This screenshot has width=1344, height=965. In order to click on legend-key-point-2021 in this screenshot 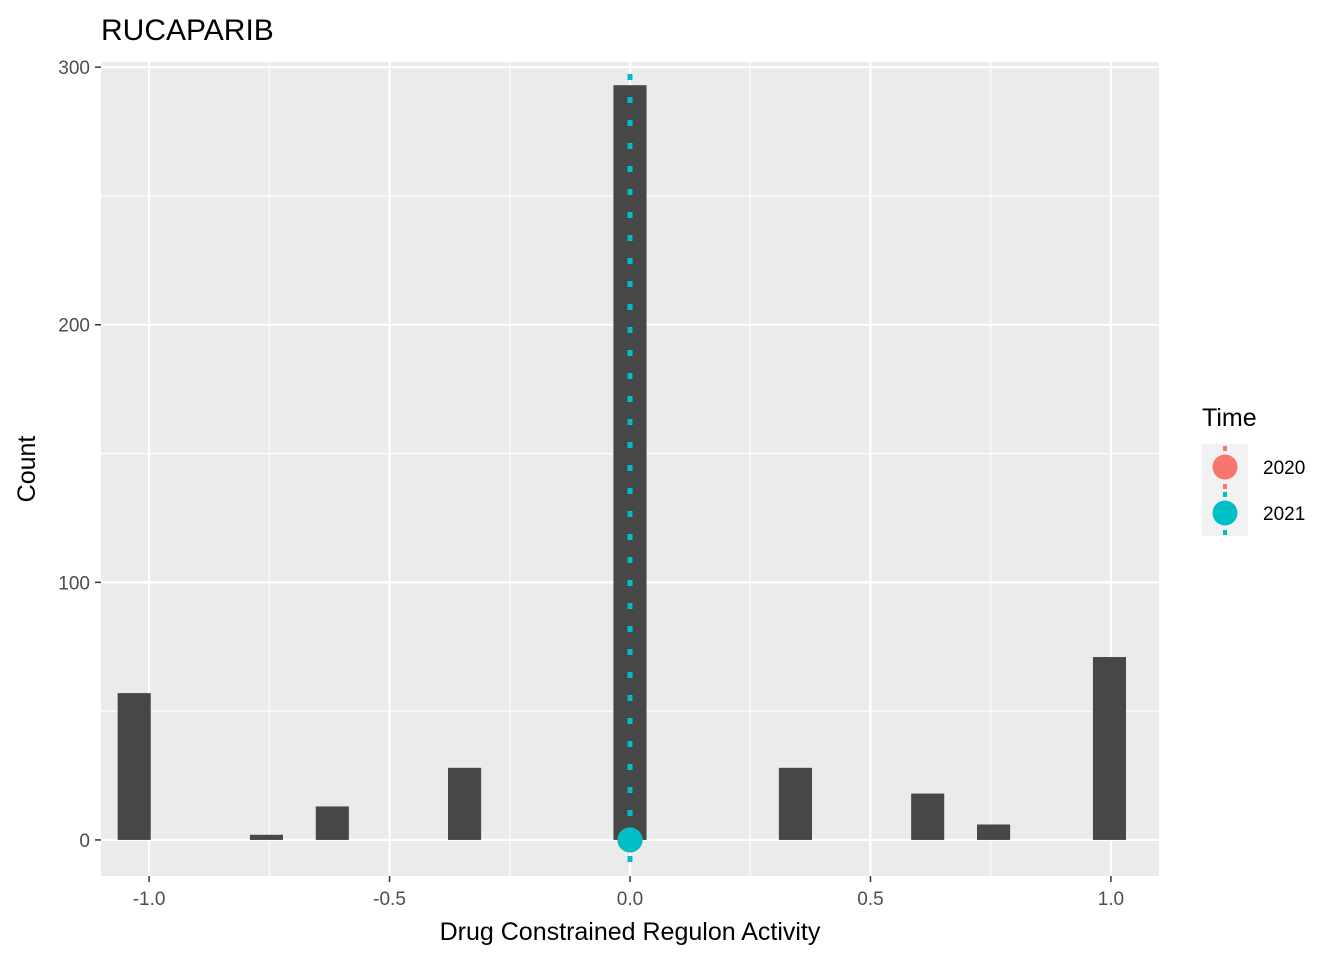, I will do `click(1225, 513)`.